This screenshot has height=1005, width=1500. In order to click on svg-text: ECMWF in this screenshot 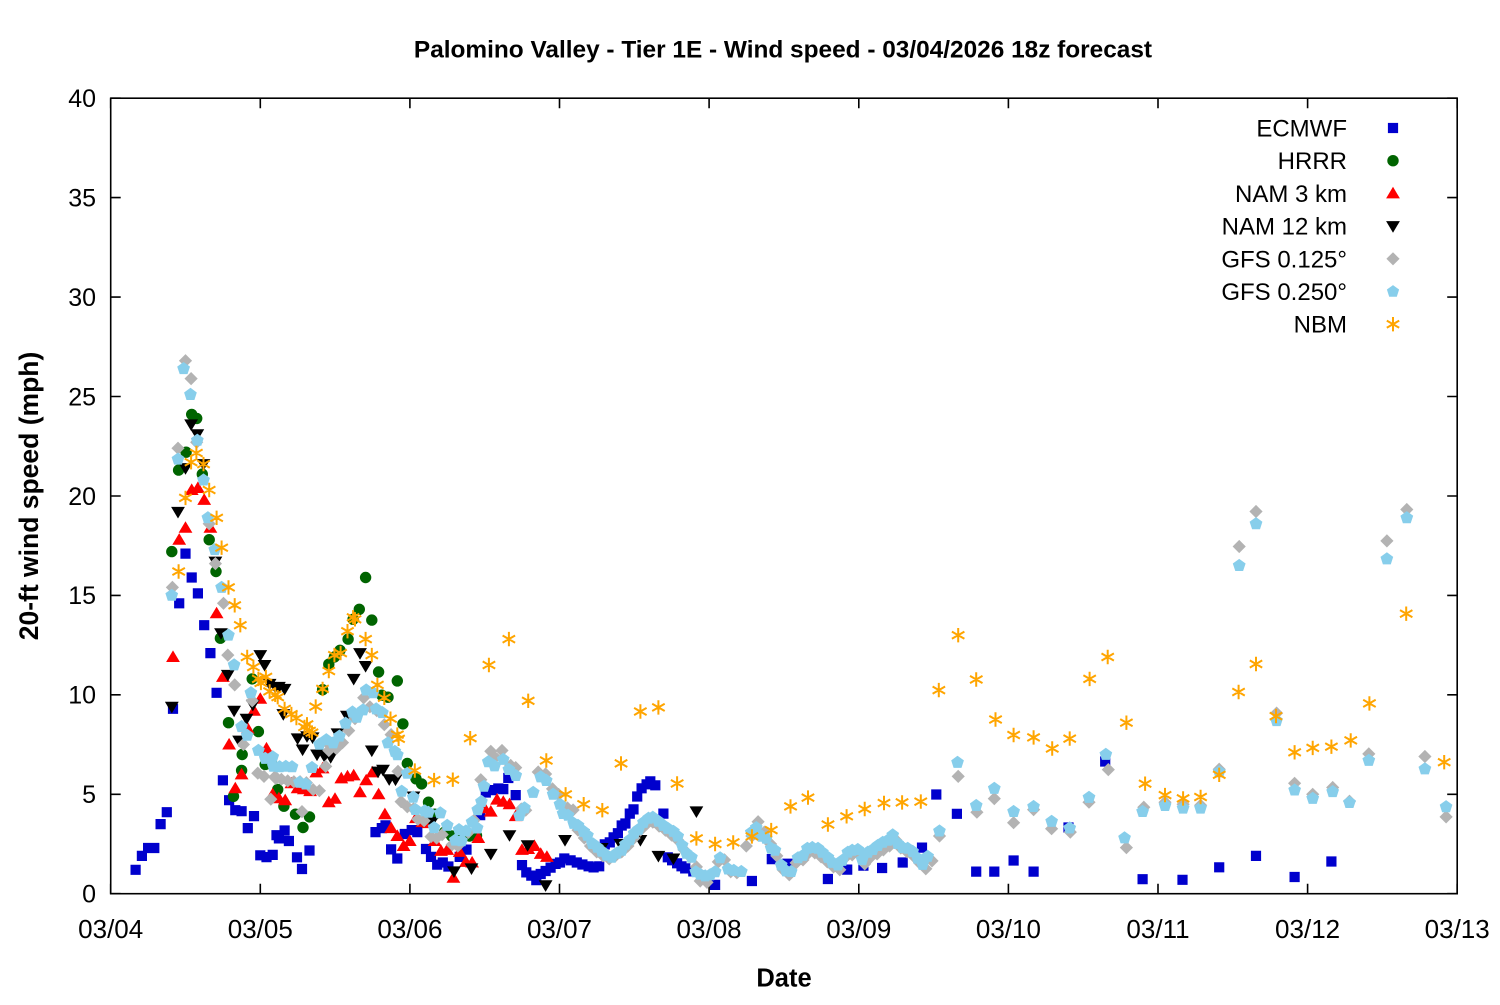, I will do `click(1301, 129)`.